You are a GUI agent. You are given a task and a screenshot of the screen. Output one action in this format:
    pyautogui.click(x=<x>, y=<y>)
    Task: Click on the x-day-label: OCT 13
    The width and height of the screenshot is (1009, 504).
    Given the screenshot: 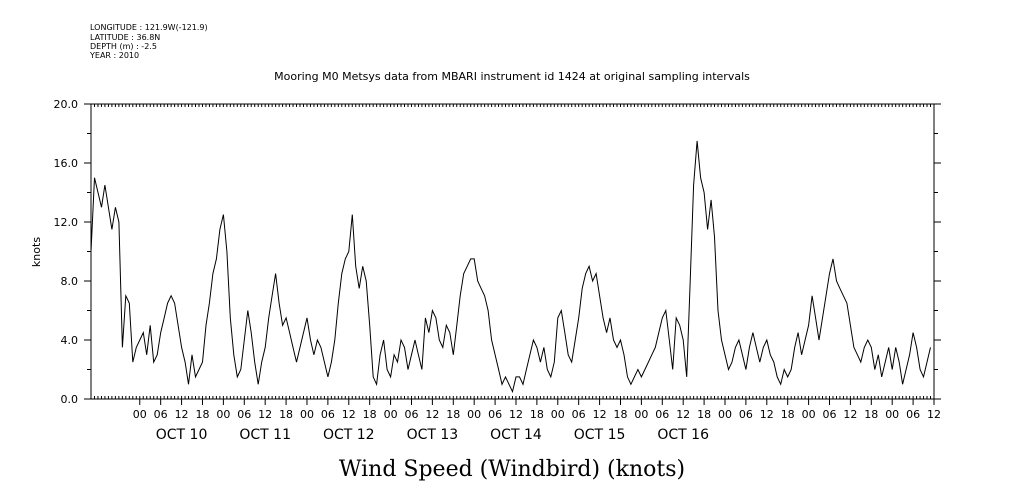 What is the action you would take?
    pyautogui.click(x=433, y=435)
    